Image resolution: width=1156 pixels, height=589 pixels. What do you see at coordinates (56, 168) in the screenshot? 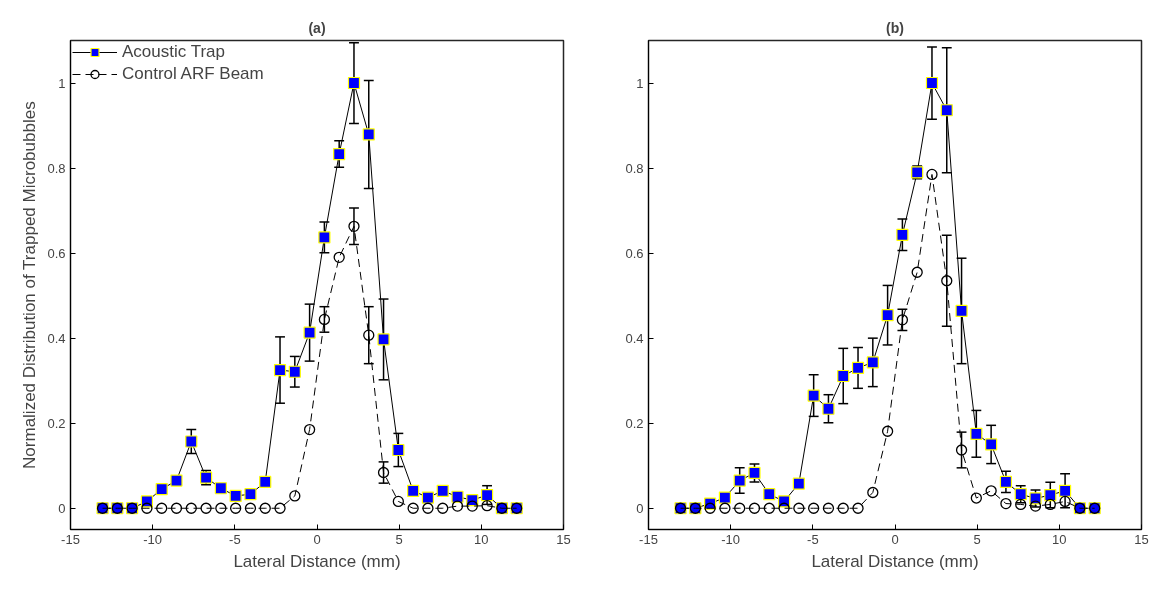
I see `y-tick-label: 0.8` at bounding box center [56, 168].